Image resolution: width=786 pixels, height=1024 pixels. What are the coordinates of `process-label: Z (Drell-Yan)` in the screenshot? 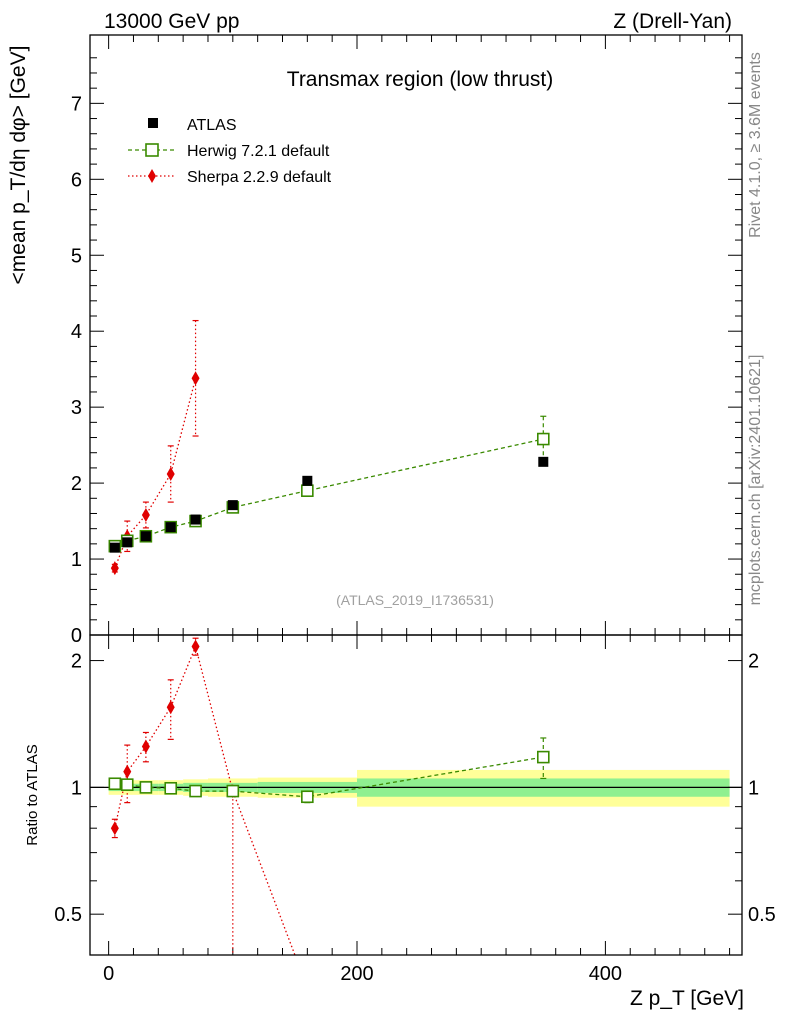 It's located at (672, 21).